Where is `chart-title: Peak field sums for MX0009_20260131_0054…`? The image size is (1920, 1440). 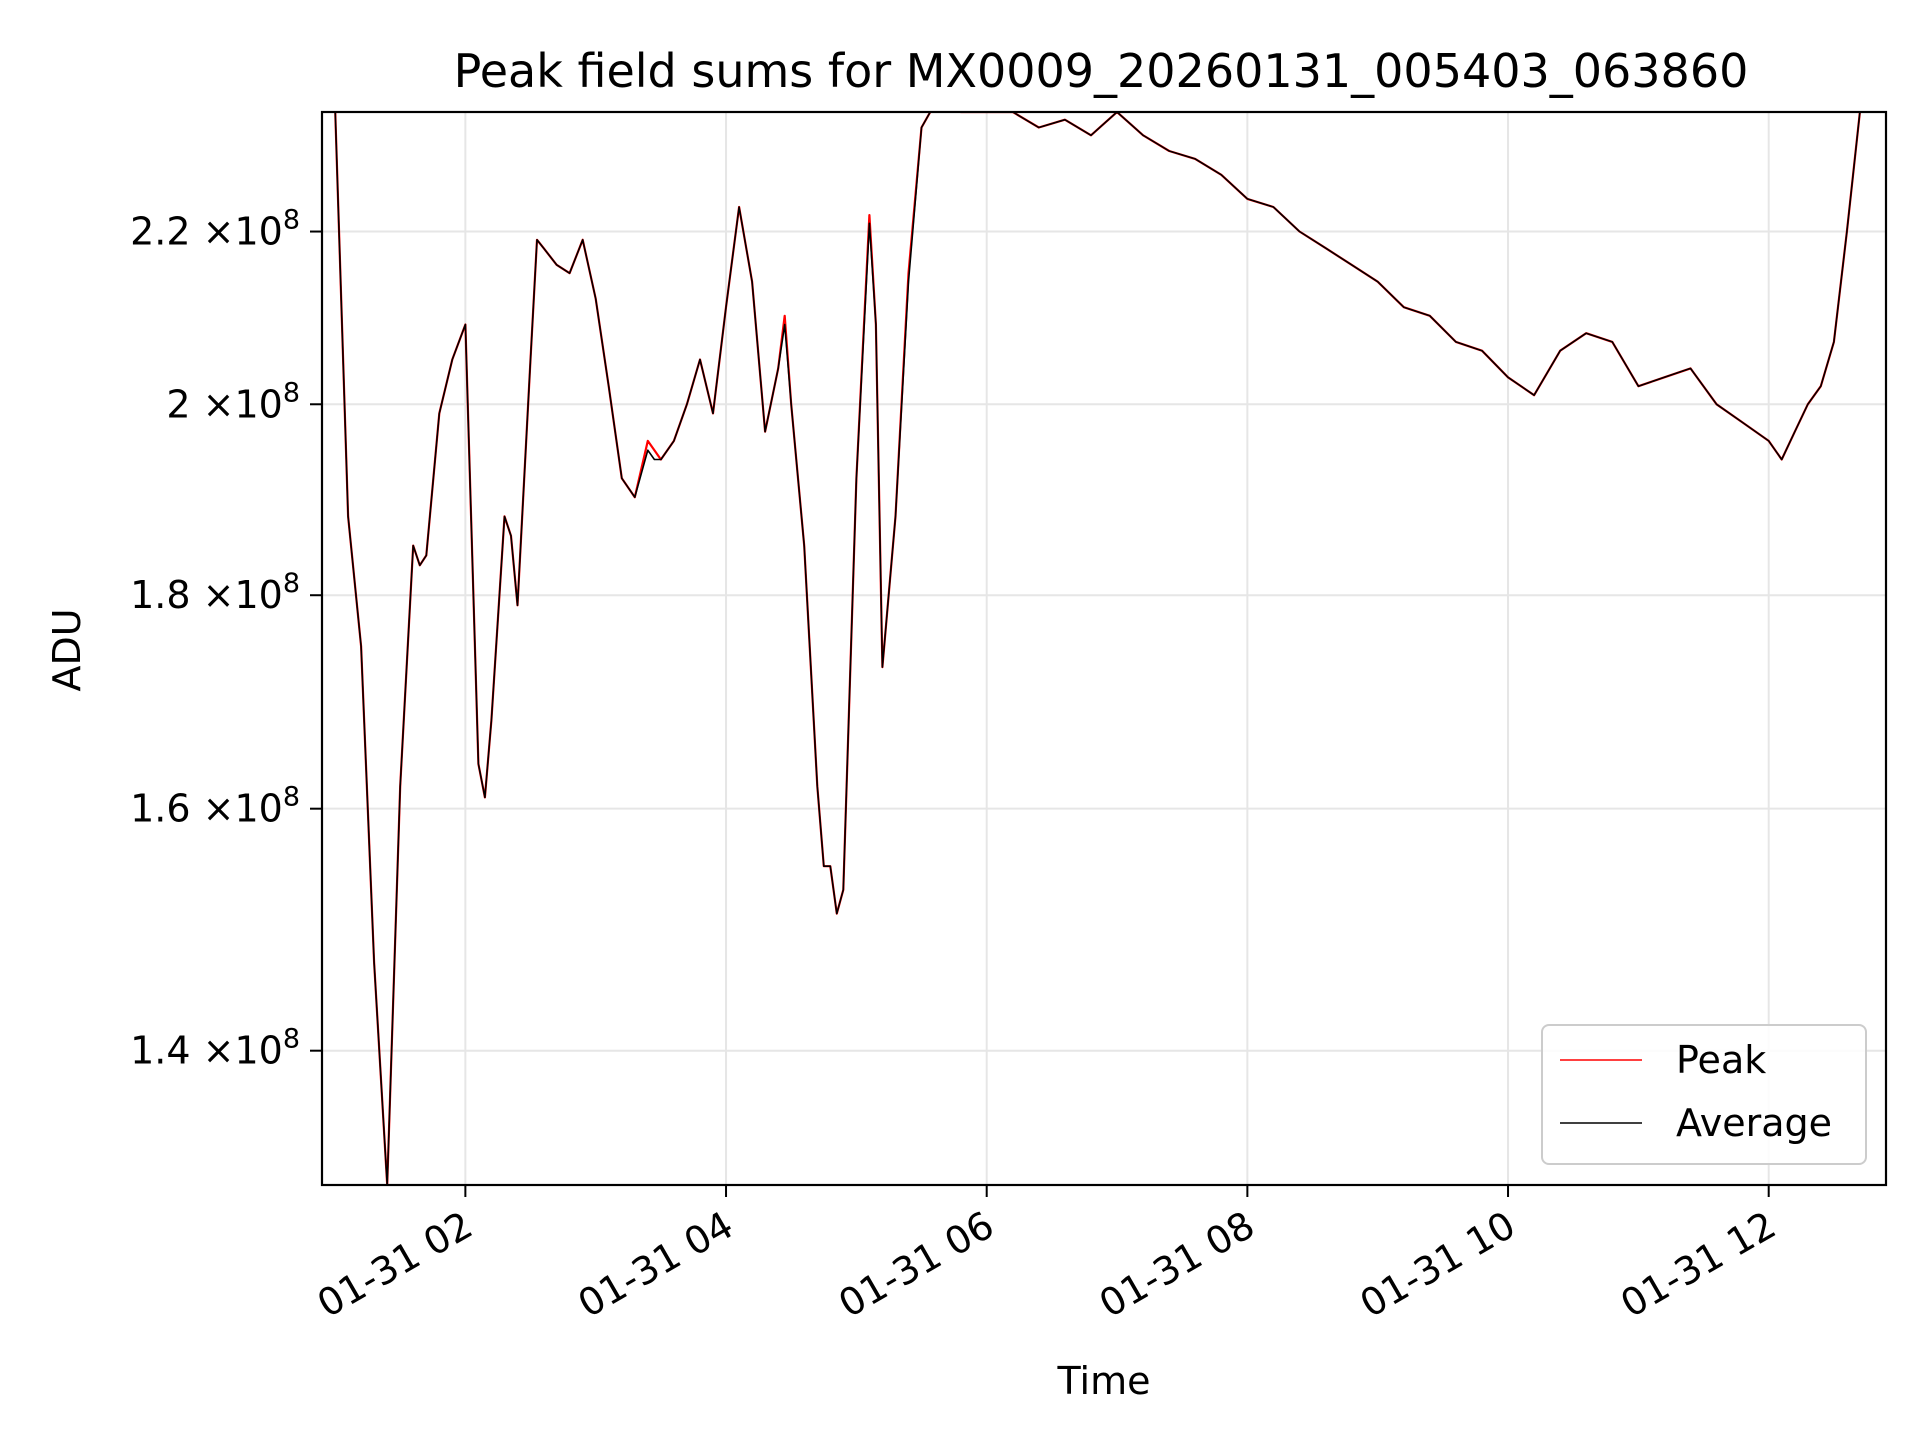
chart-title: Peak field sums for MX0009_20260131_0054… is located at coordinates (1101, 71).